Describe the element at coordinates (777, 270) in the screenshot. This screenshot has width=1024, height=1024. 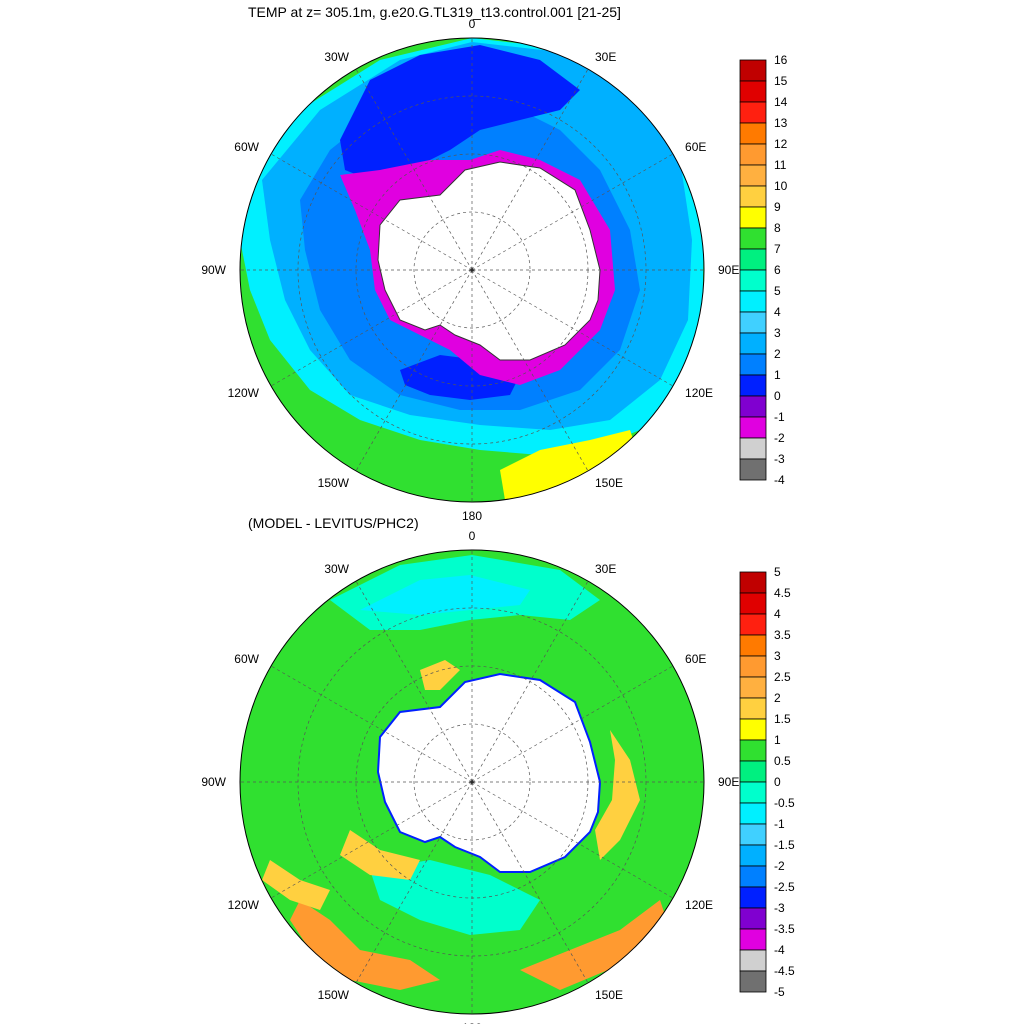
I see `colorbar-label: 6` at that location.